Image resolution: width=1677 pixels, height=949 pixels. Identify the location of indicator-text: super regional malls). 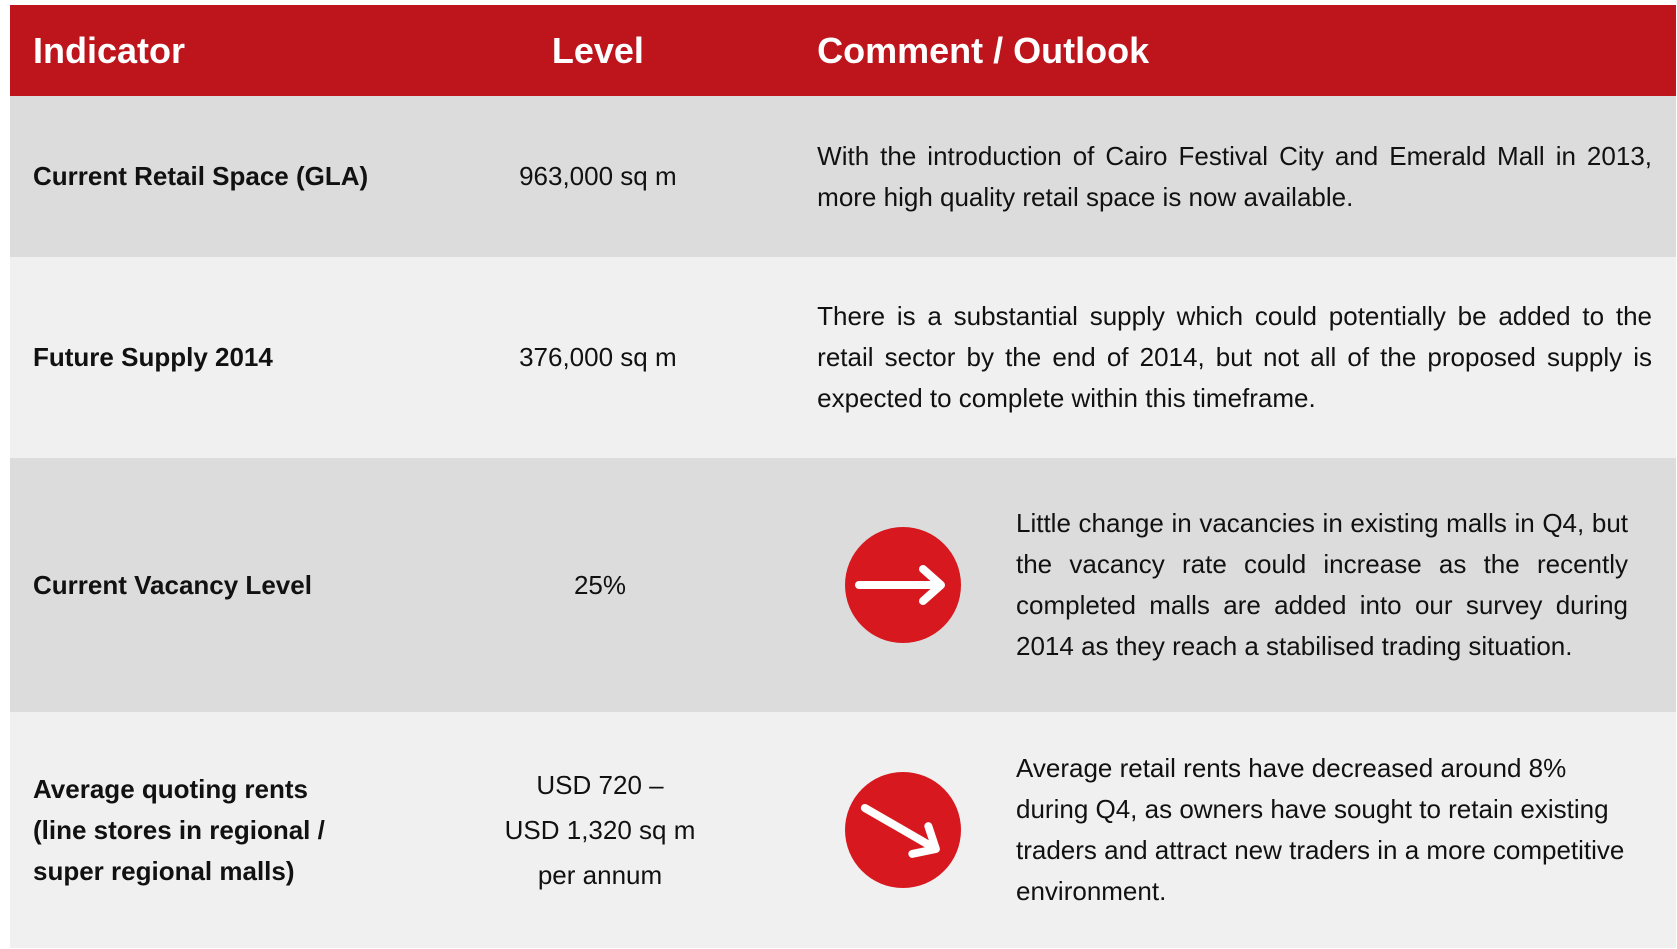
(164, 870).